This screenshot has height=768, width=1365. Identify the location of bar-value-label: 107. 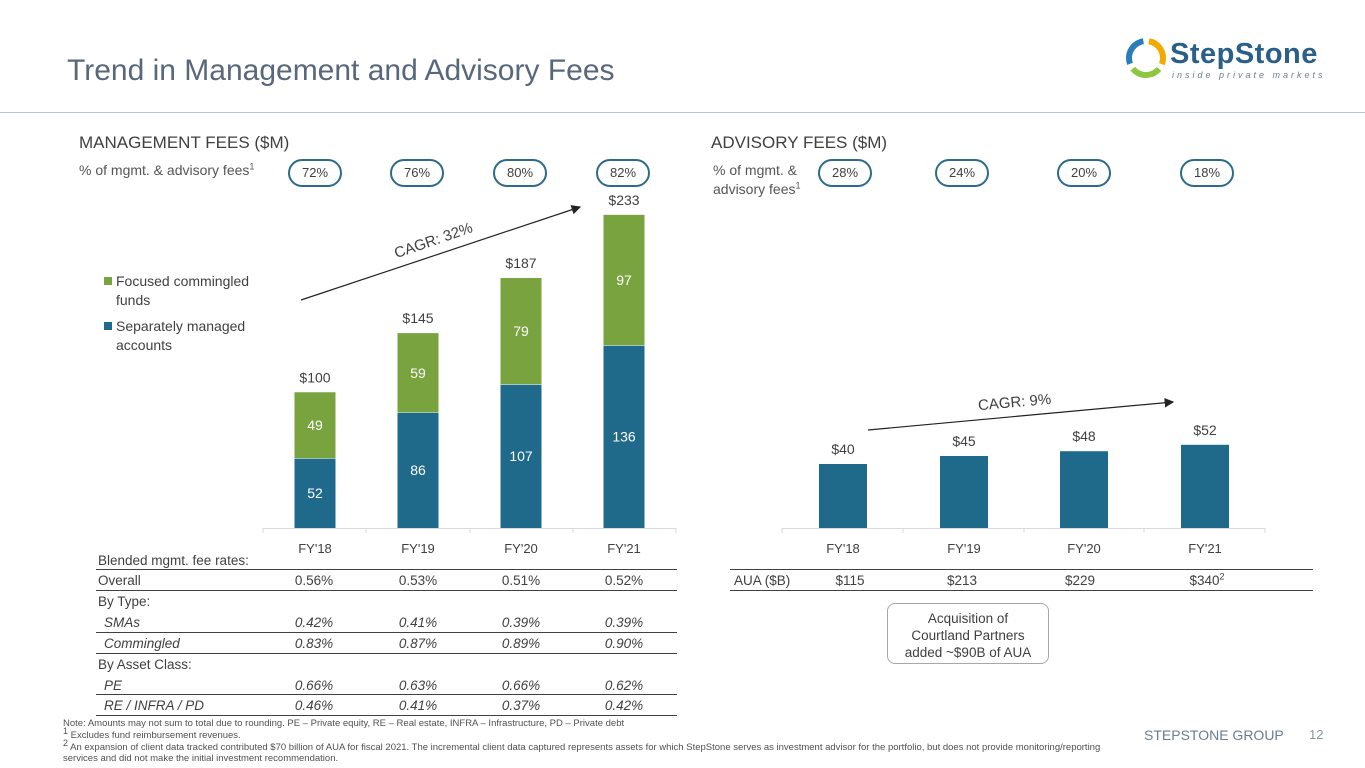
(521, 456).